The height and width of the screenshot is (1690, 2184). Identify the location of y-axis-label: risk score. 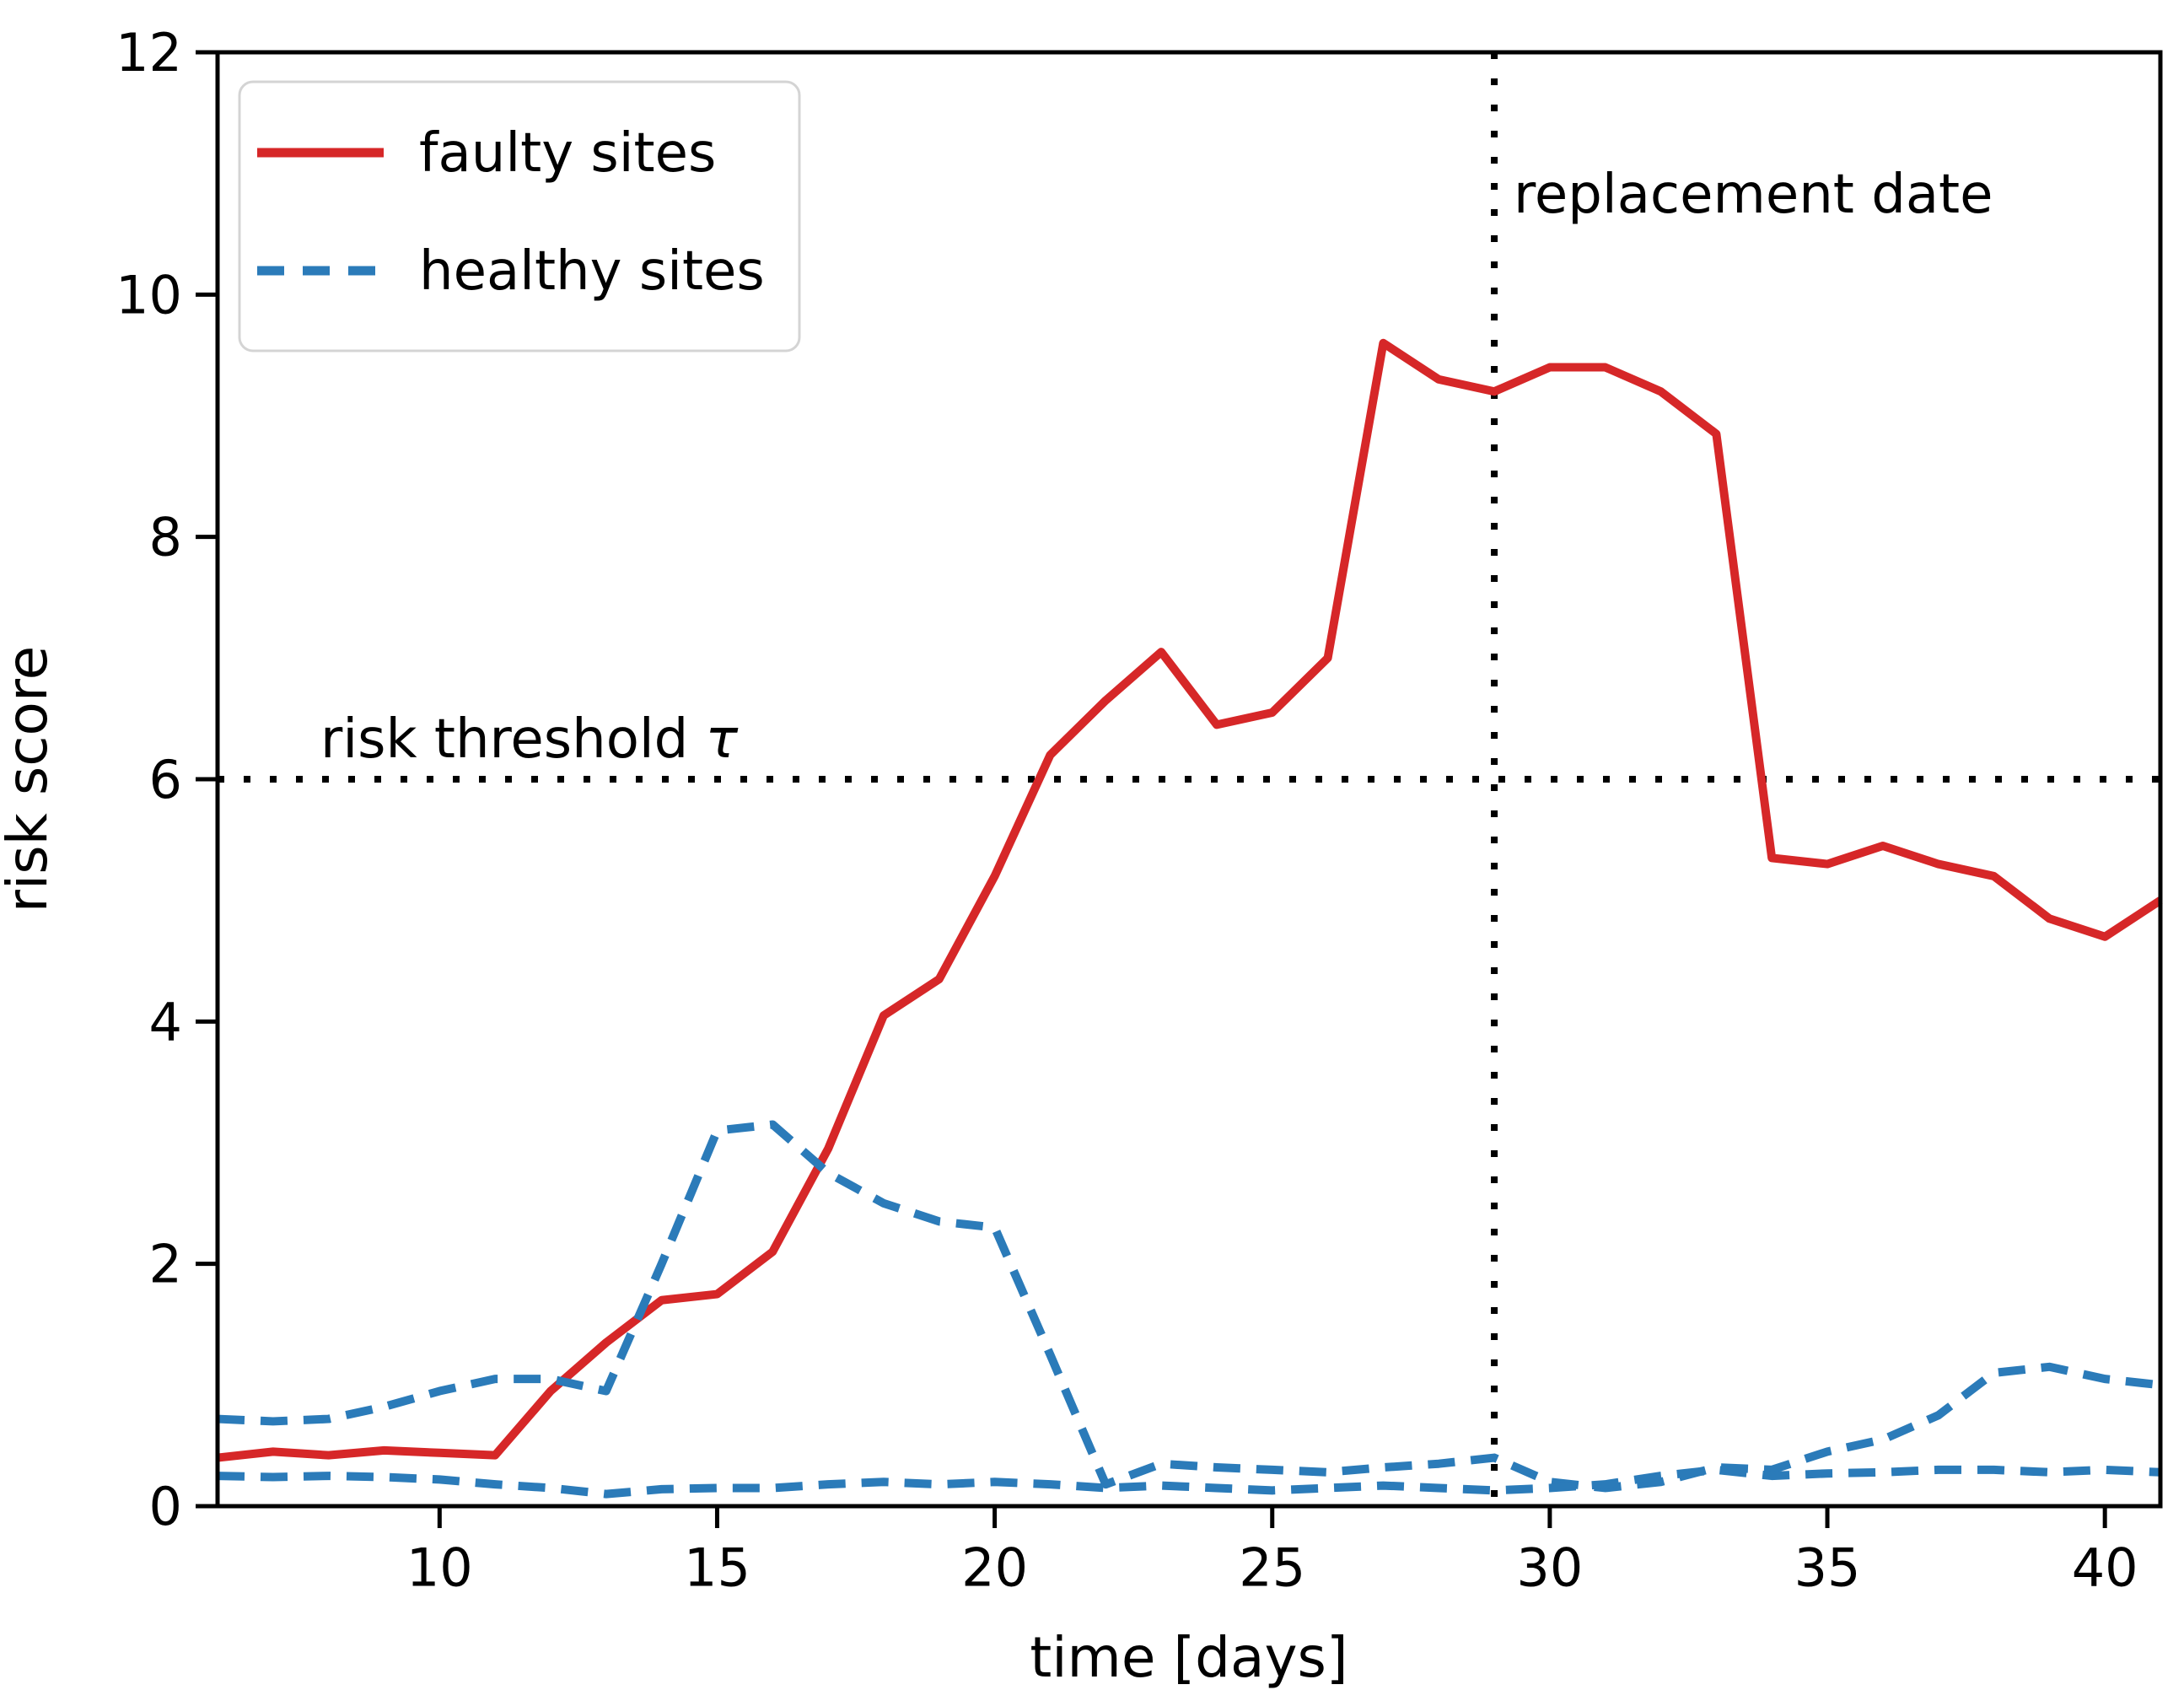
(30, 779).